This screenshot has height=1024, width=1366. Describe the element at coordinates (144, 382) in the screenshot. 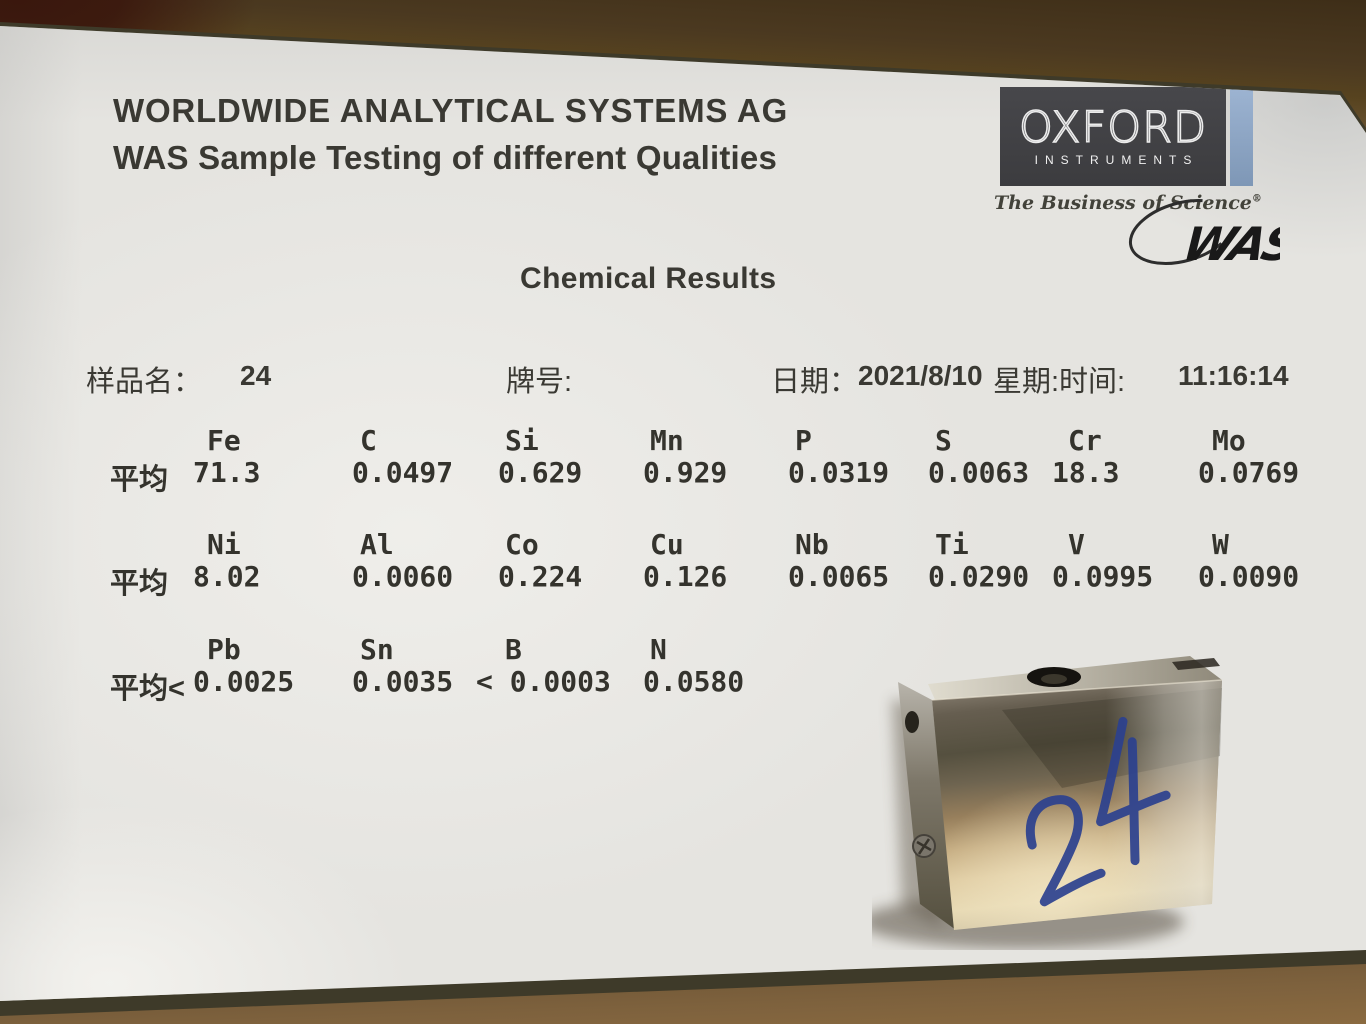

I see `sample-name-label: 样品名：` at that location.